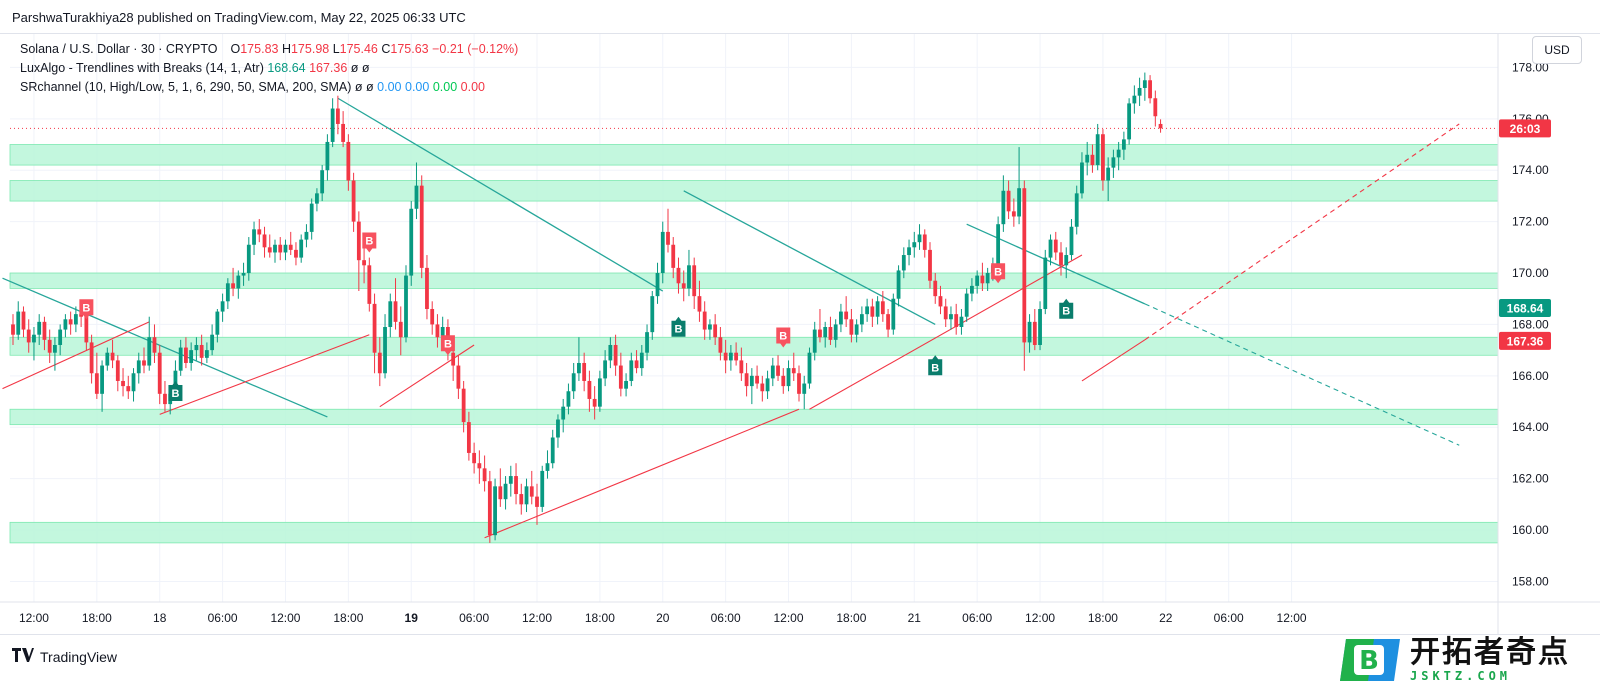  Describe the element at coordinates (1525, 307) in the screenshot. I see `price-axis-tag: 168.64` at that location.